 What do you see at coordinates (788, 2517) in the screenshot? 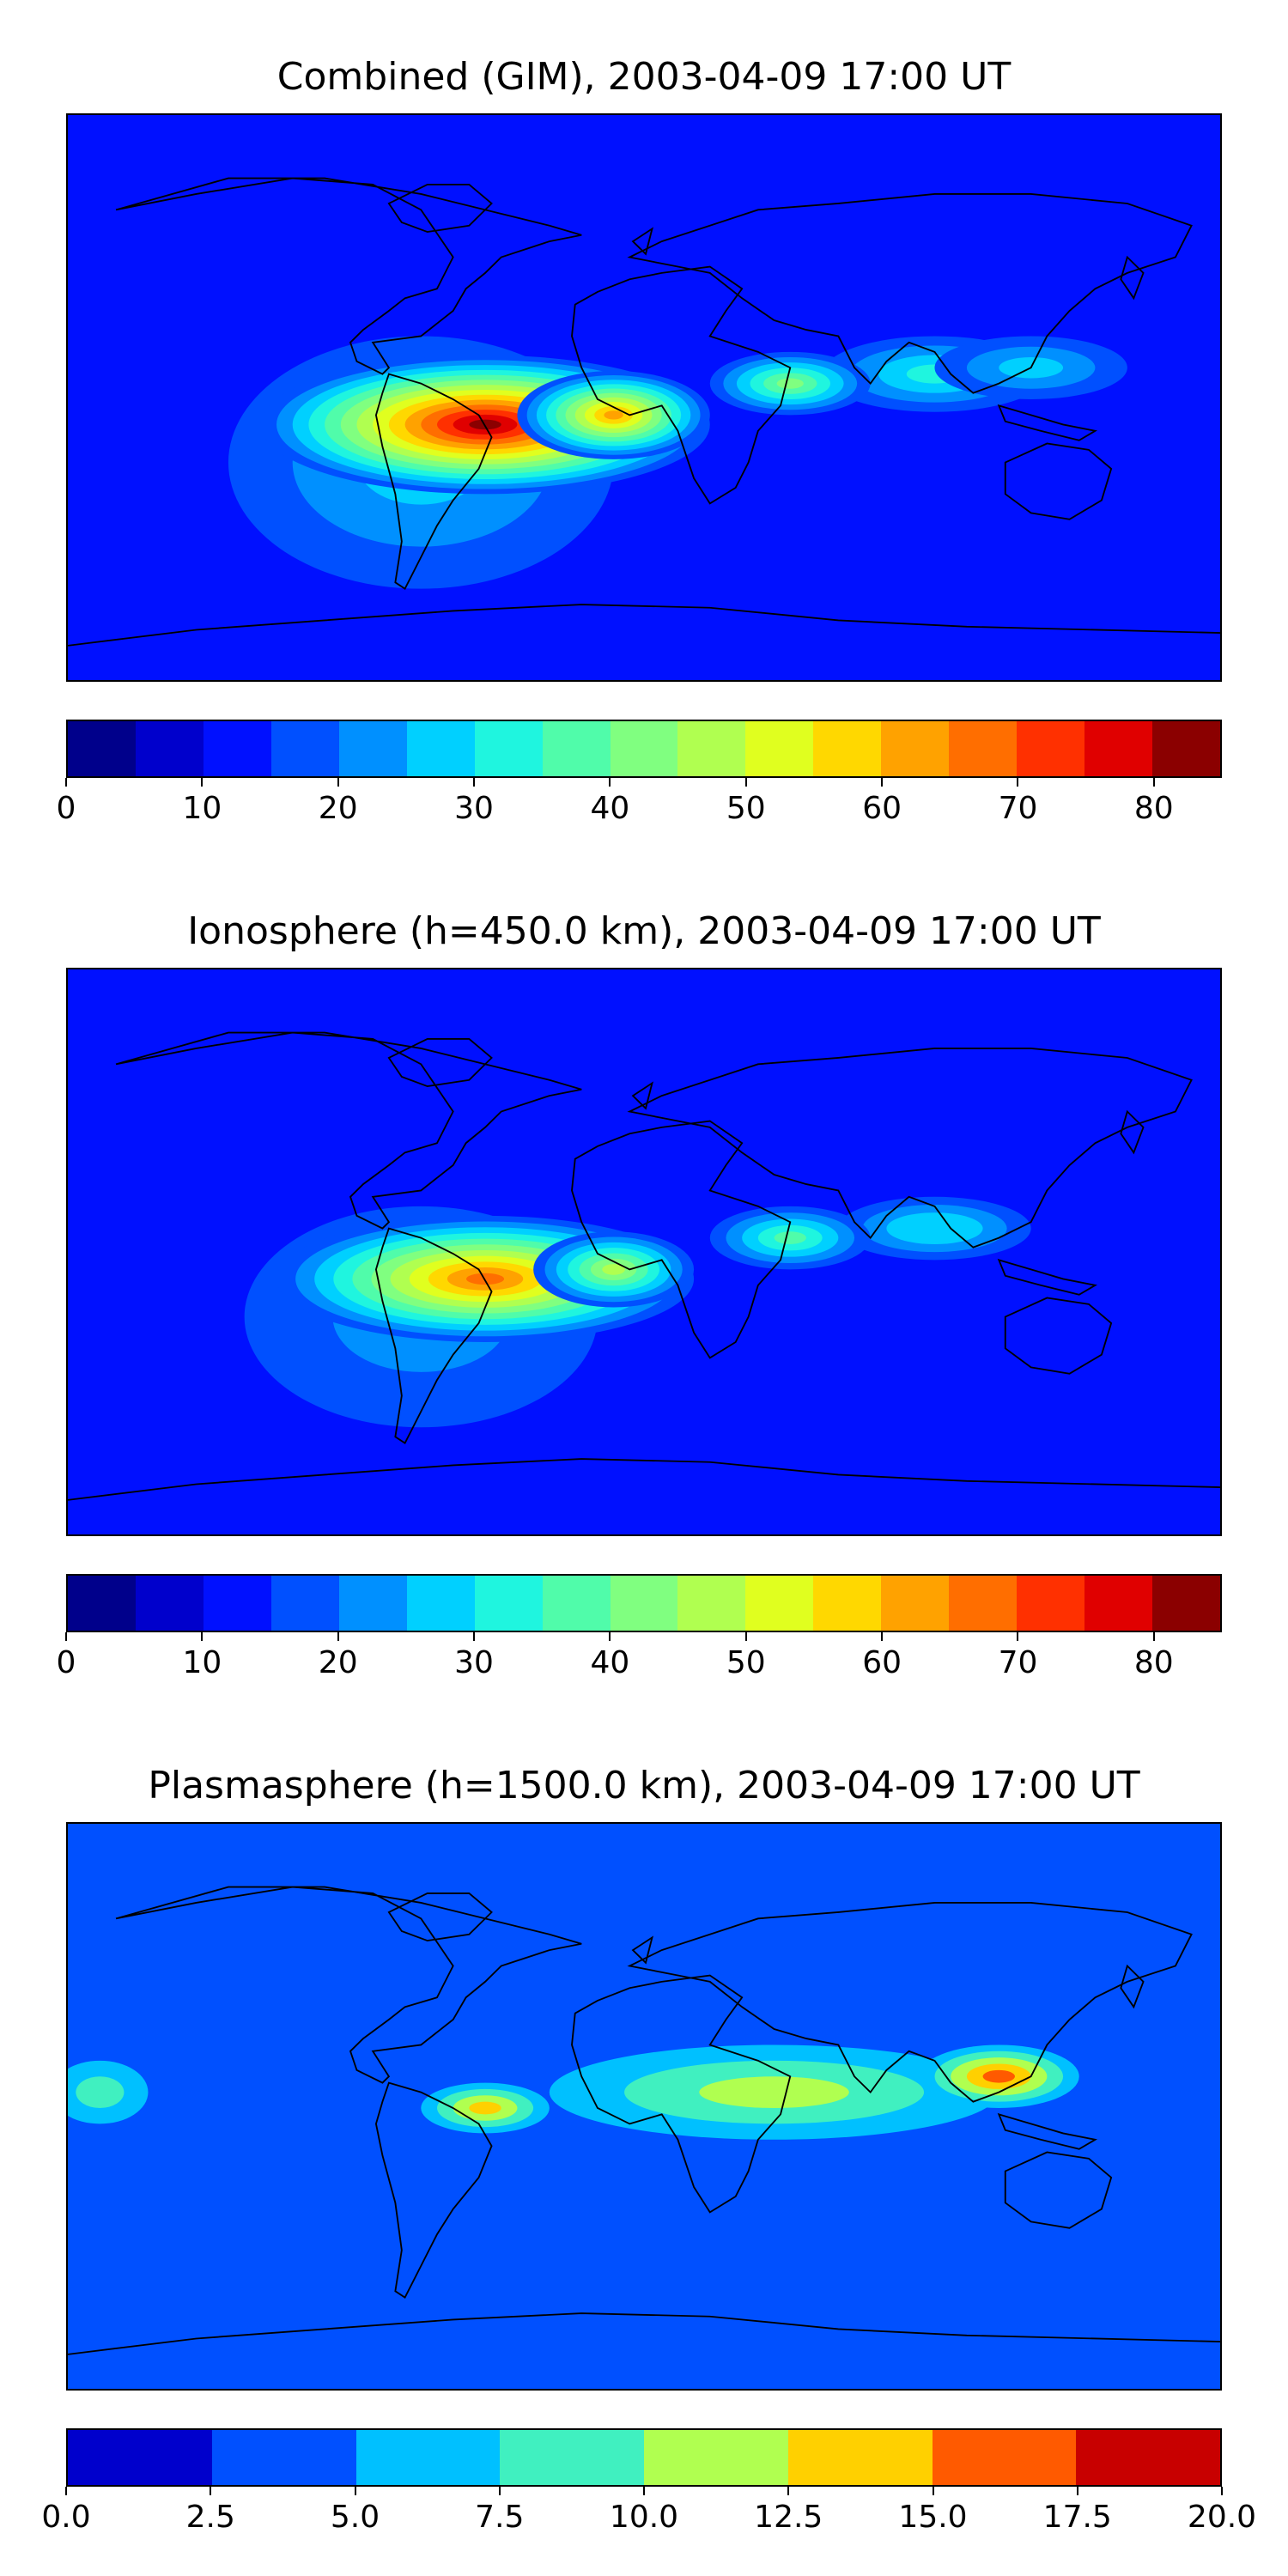
I see `colorbar-tick-label: 12.5` at bounding box center [788, 2517].